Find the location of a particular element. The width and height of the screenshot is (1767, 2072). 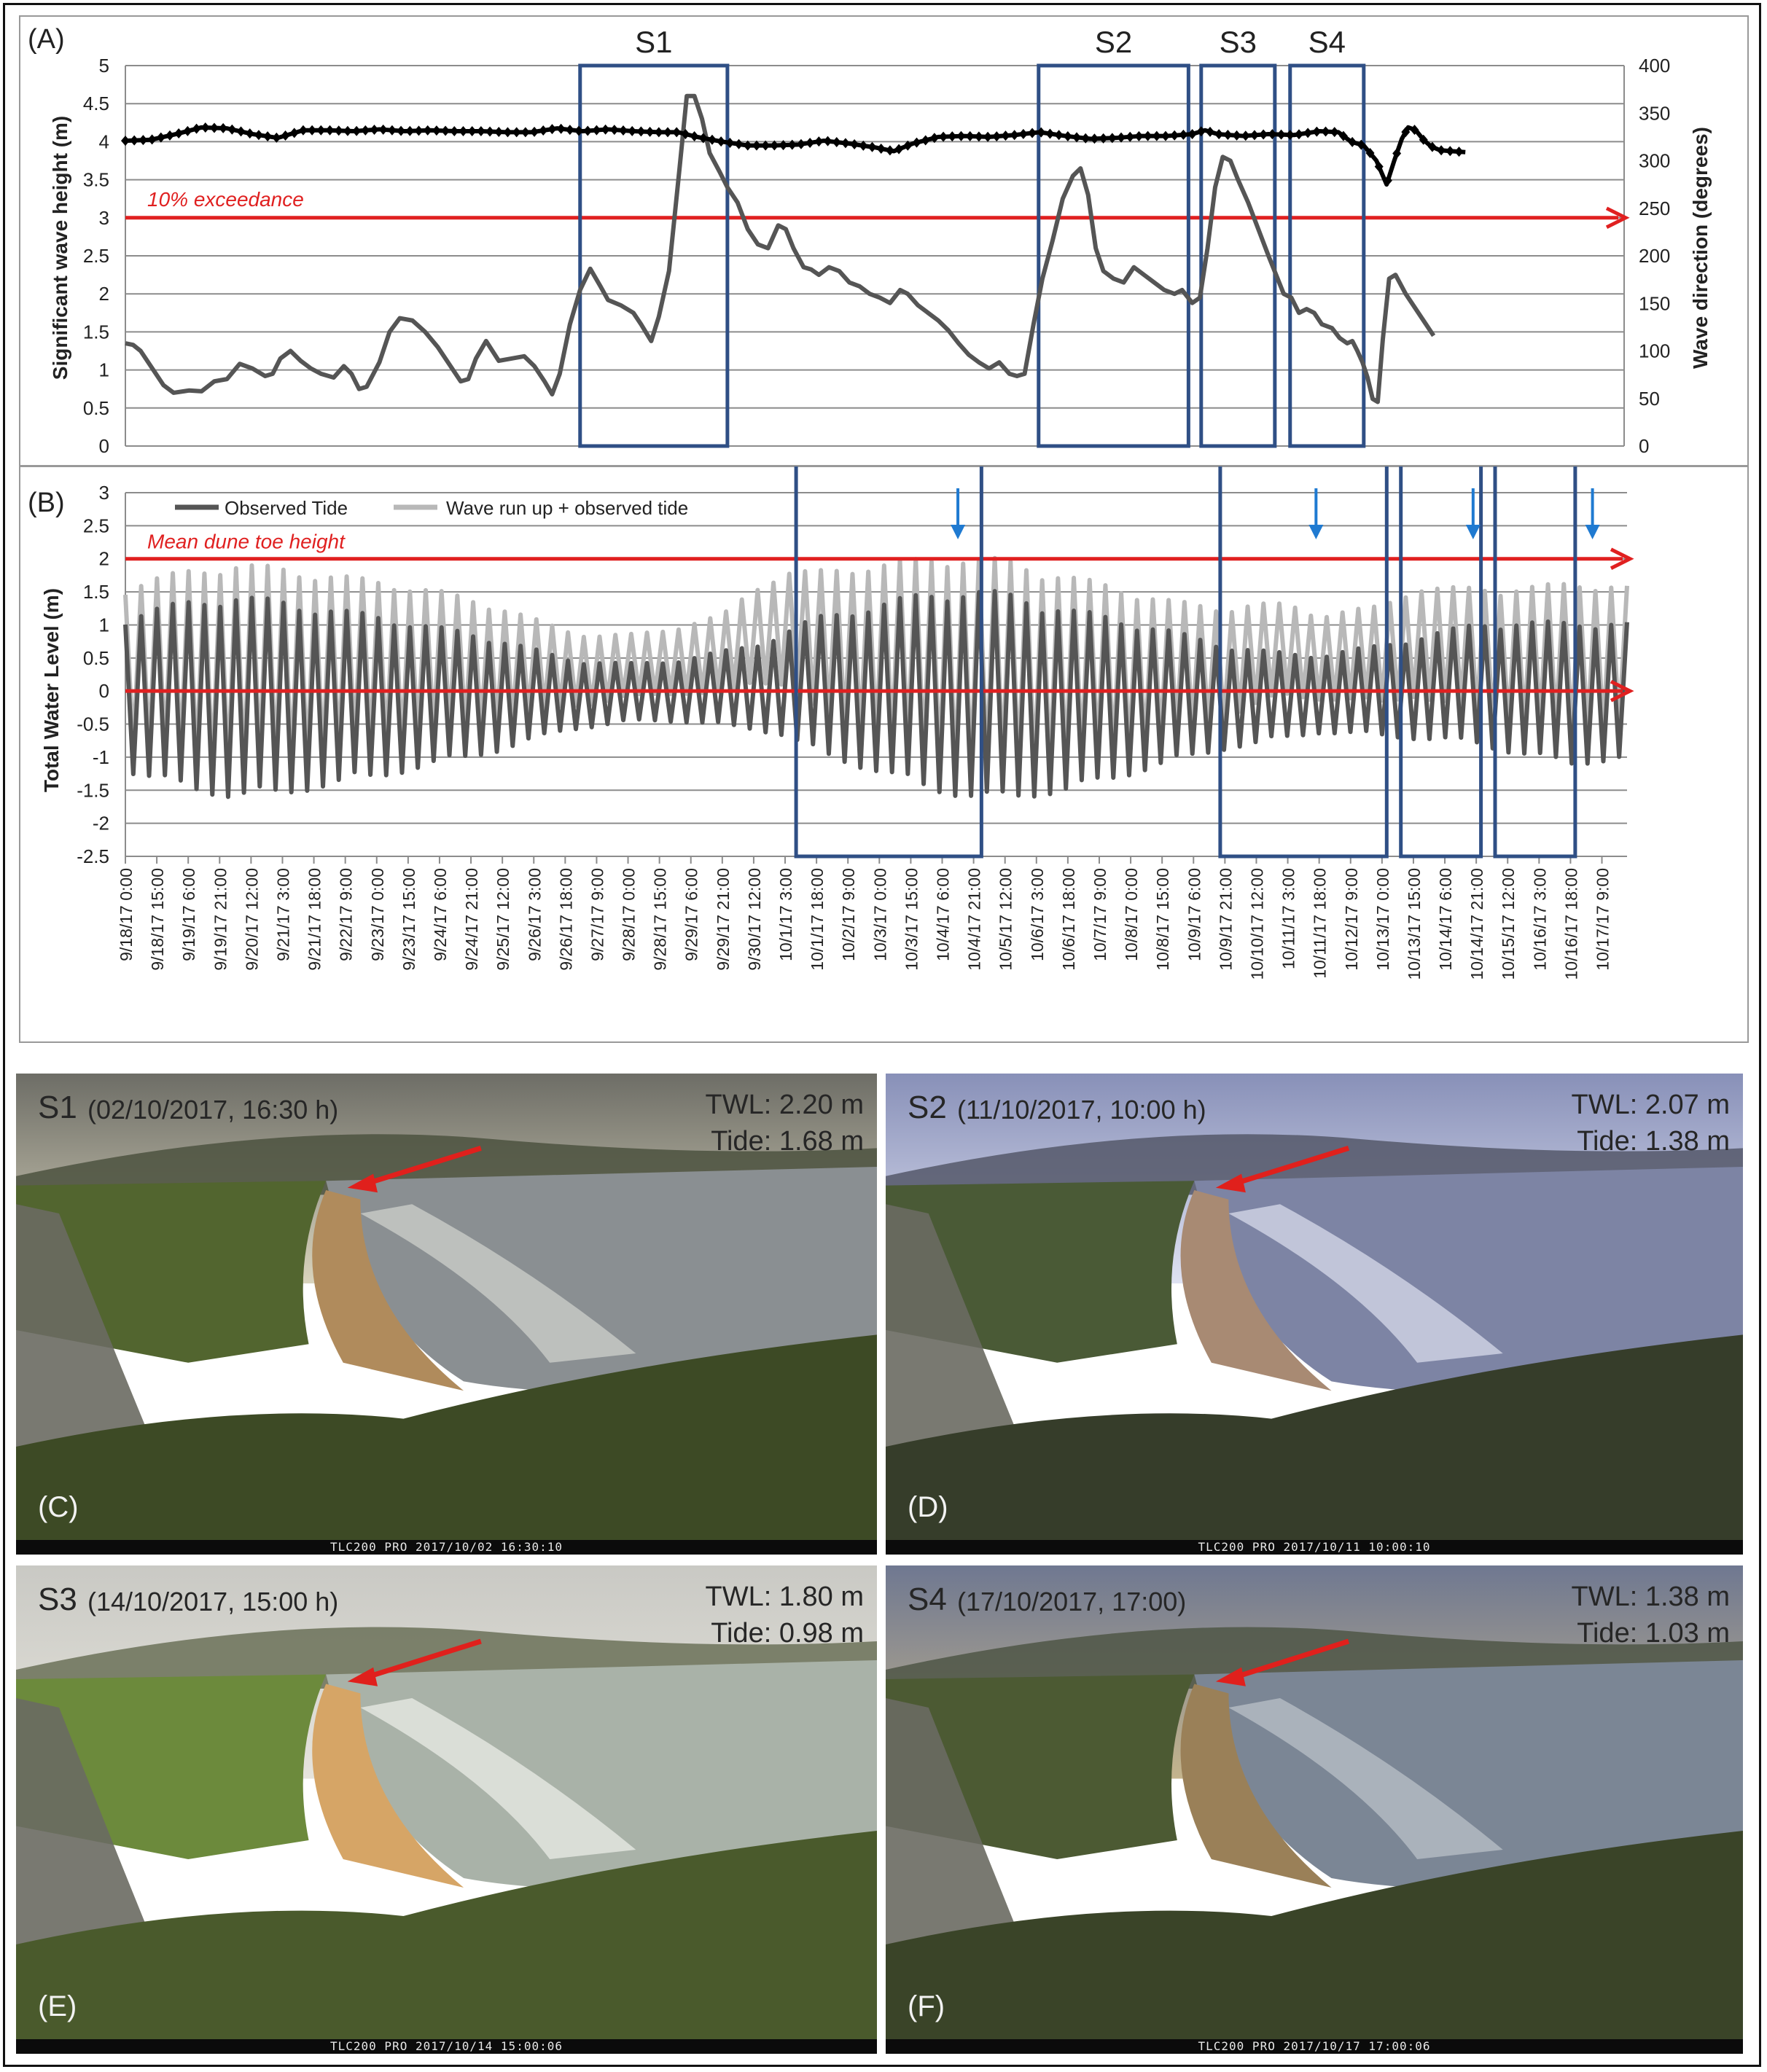

photo-panel-label: (E) is located at coordinates (58, 2006).